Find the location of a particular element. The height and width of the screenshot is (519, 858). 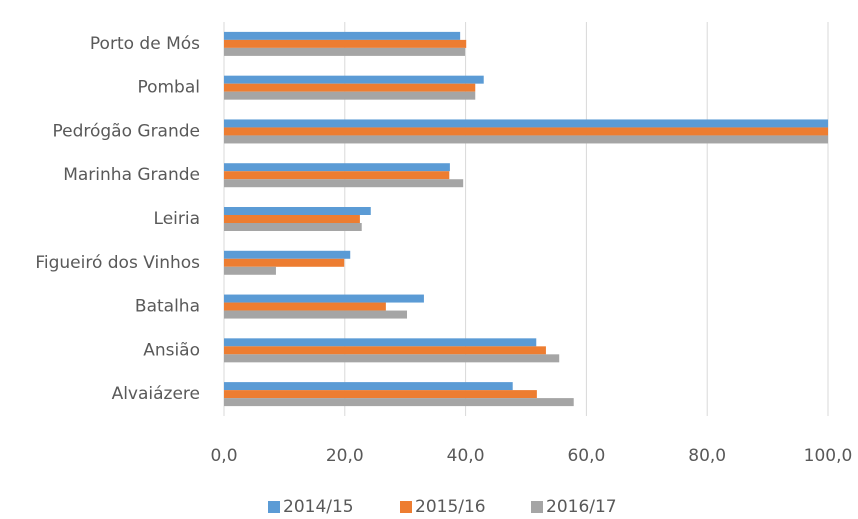

y-tick-label: Pombal is located at coordinates (168, 88).